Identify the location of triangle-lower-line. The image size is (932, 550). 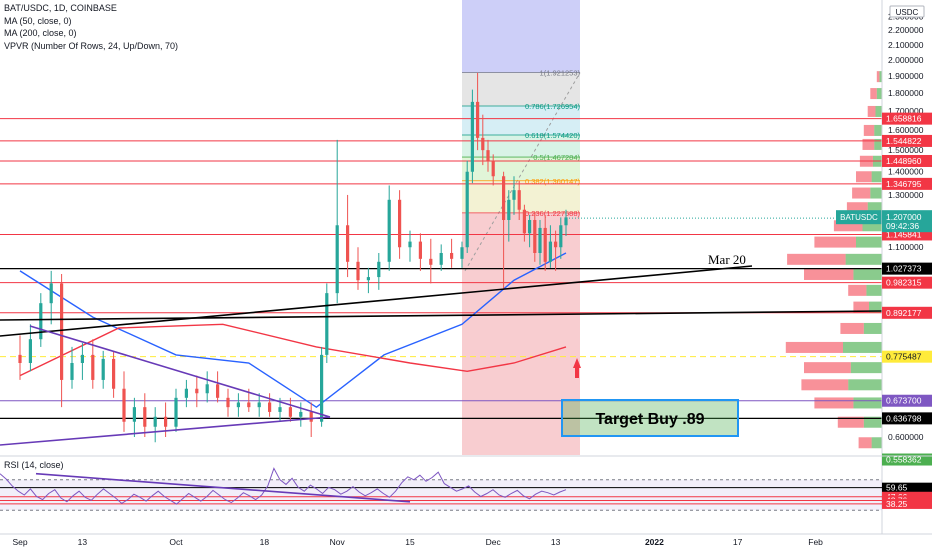
(165, 431).